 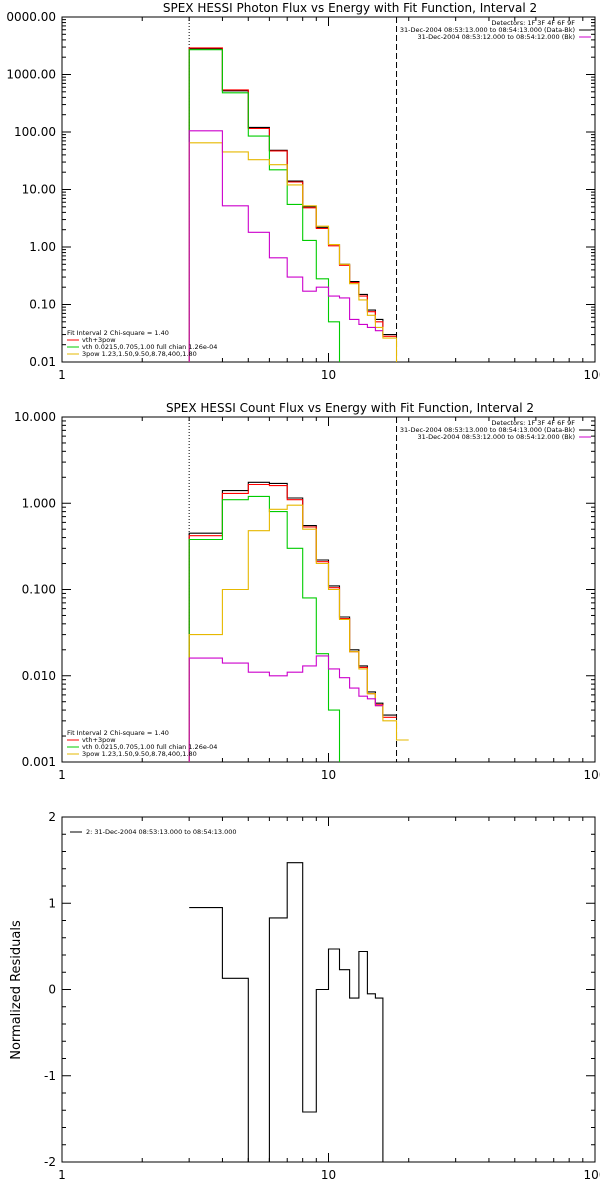 I want to click on y-tick-label: 0, so click(x=52, y=990).